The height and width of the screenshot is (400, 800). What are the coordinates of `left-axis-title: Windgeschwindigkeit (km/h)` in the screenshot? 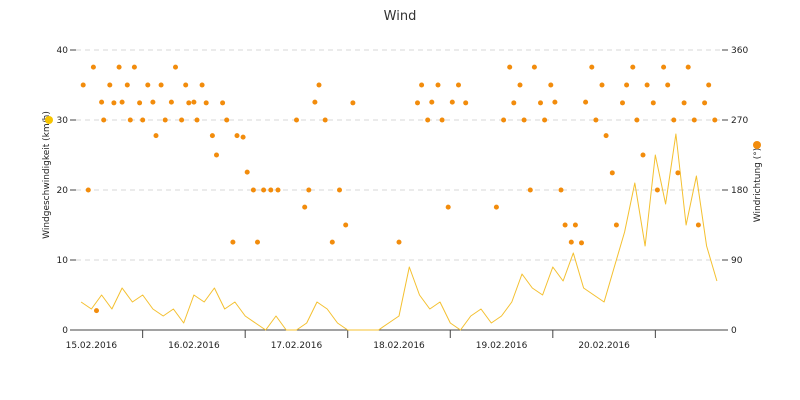 It's located at (47, 175).